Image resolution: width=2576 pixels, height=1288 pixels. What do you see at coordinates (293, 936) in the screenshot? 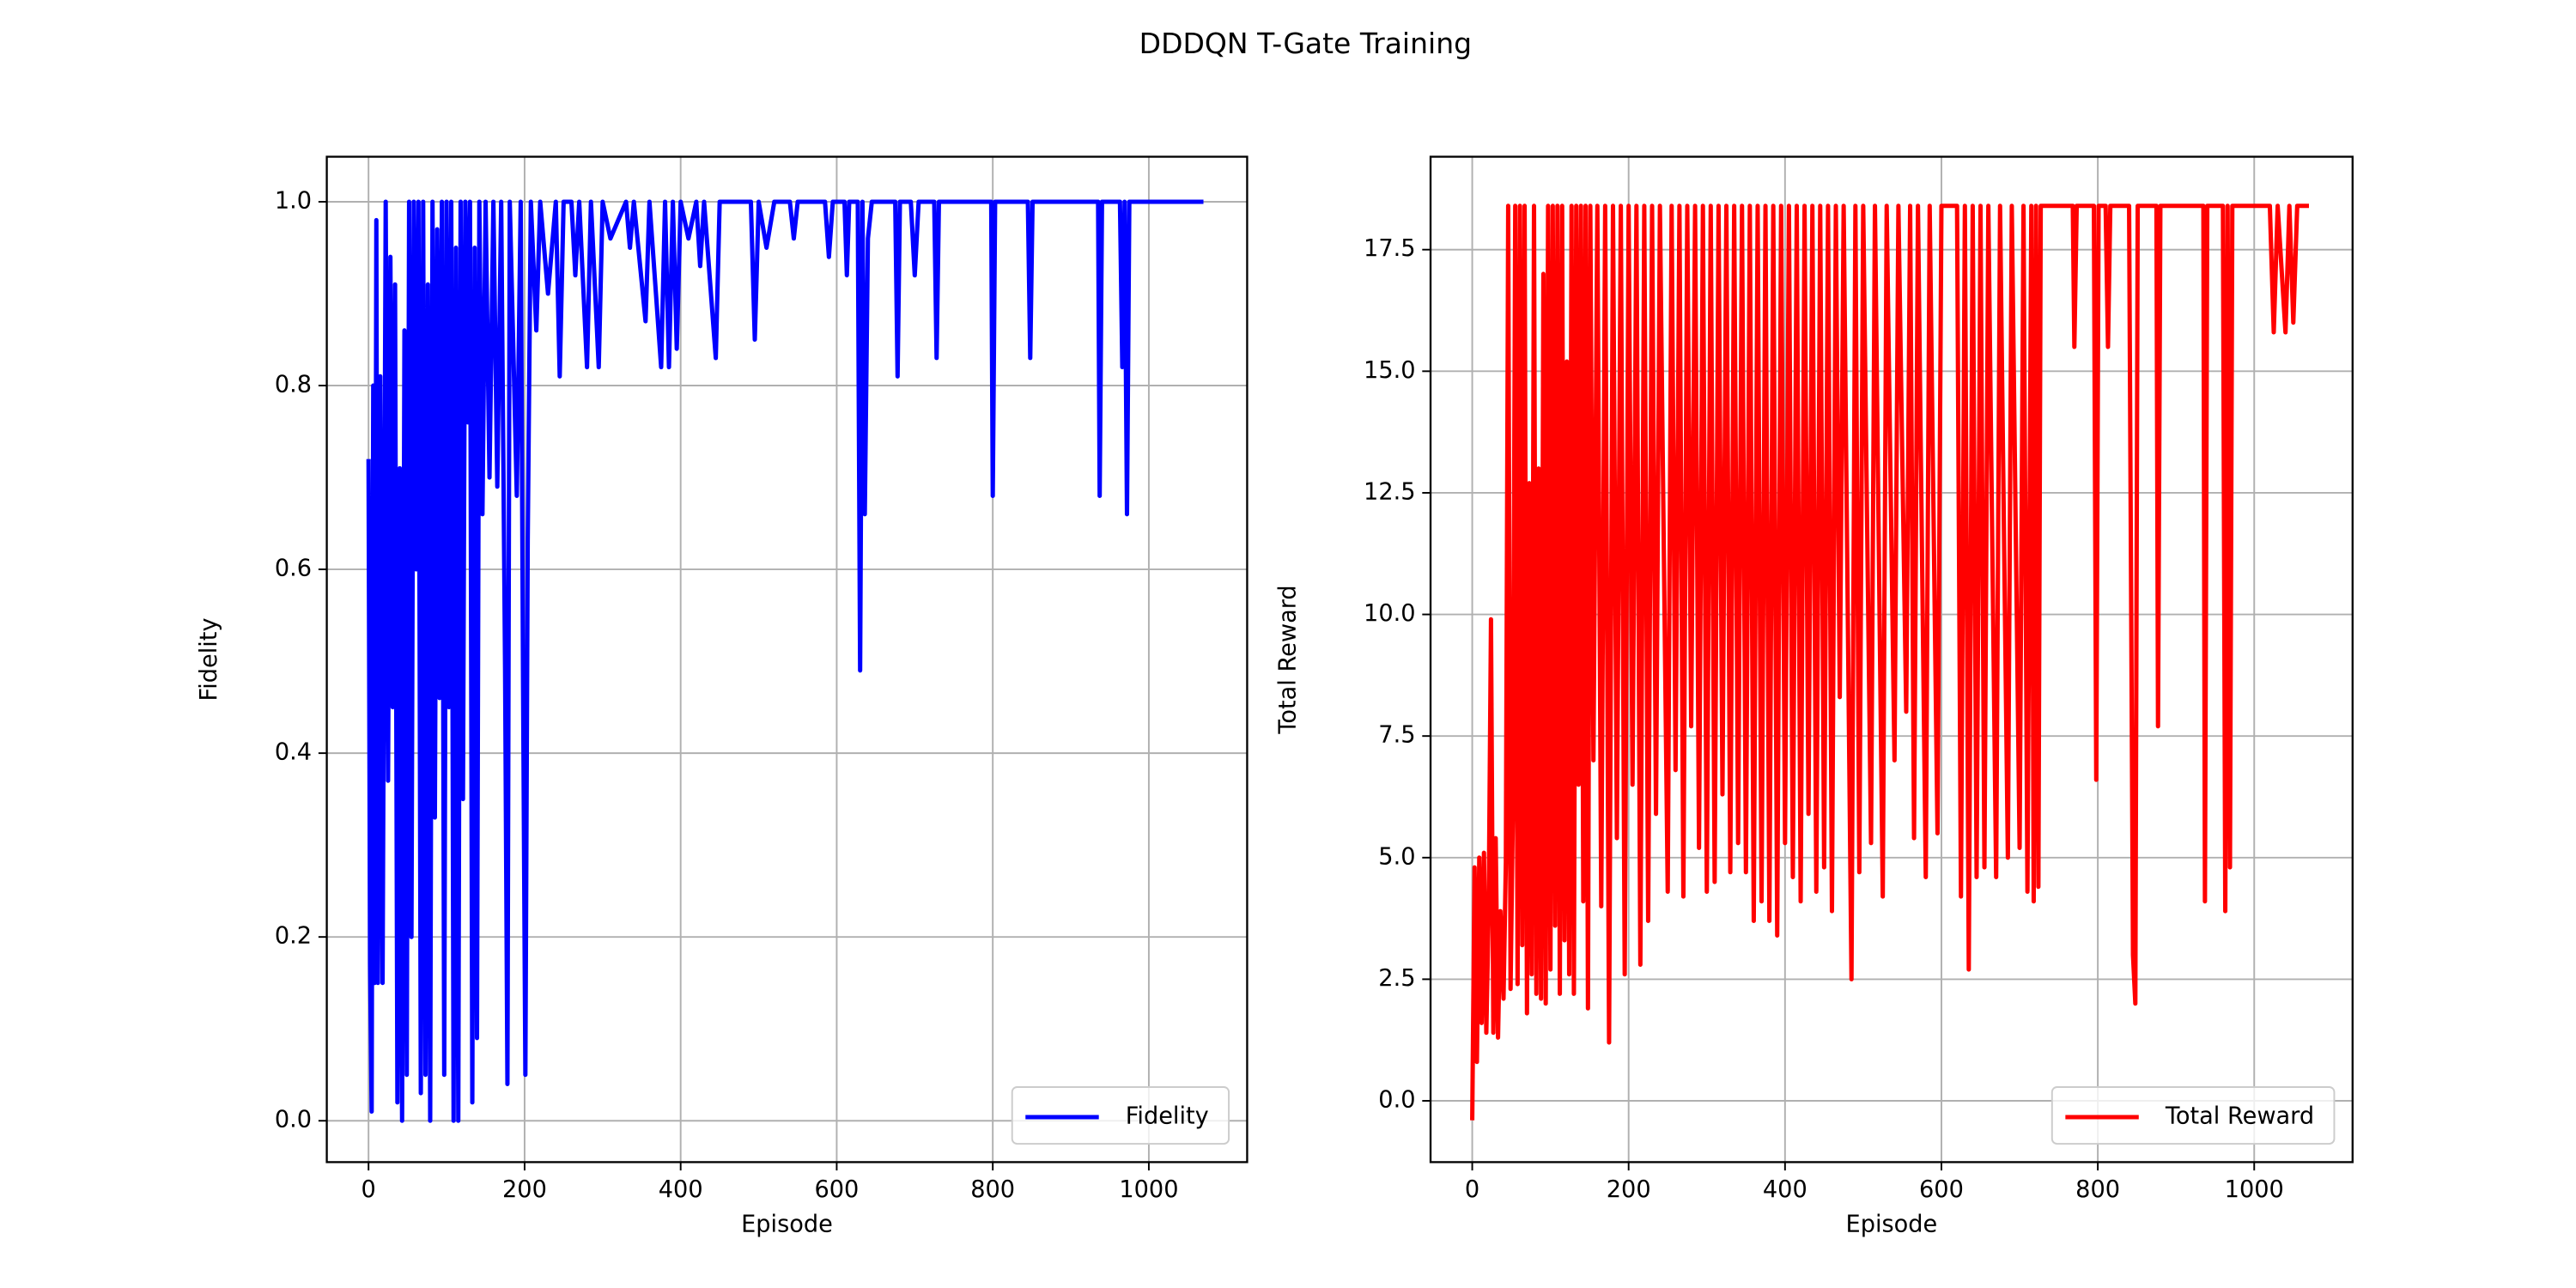
I see `y-tick-label: 0.2` at bounding box center [293, 936].